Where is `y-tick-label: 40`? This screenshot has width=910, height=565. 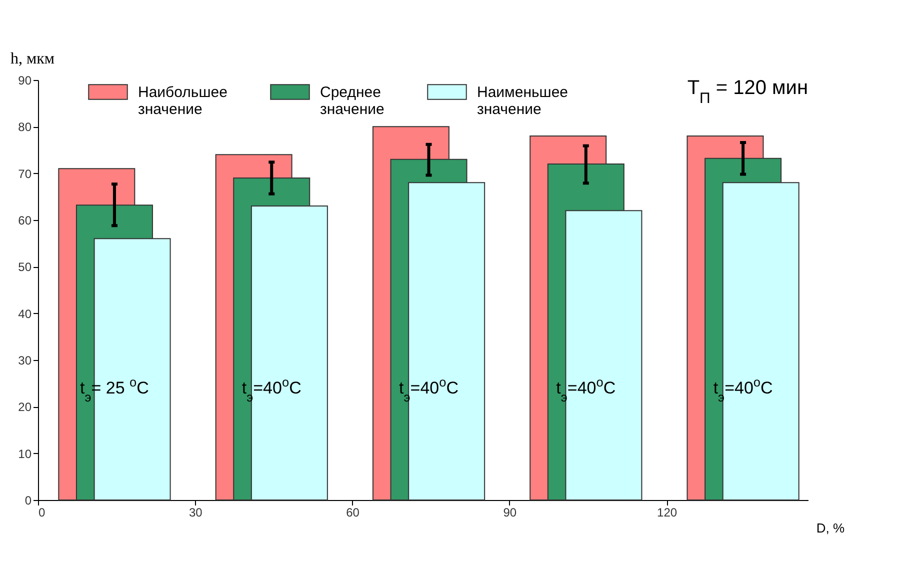 y-tick-label: 40 is located at coordinates (25, 313).